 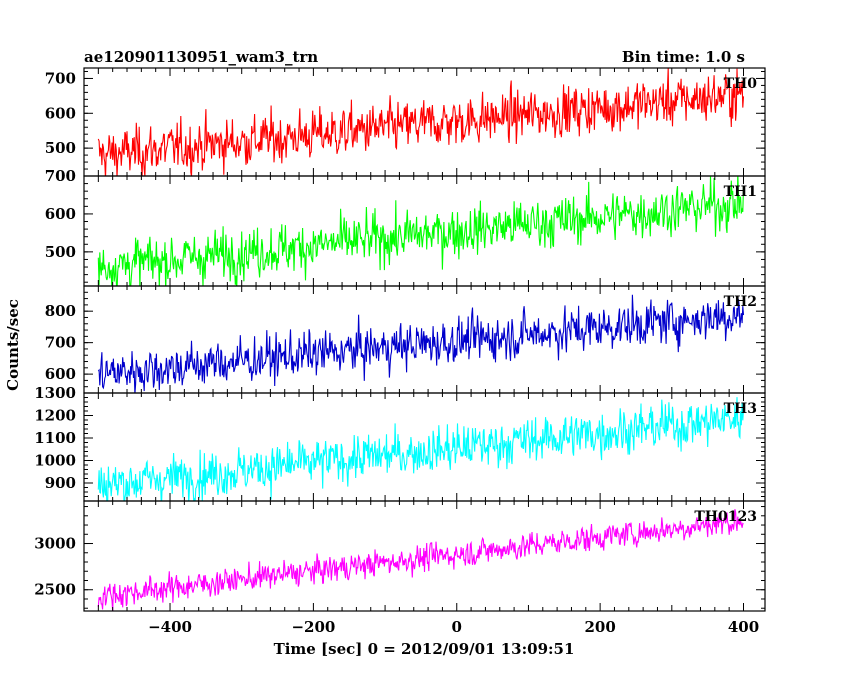 I want to click on x-tick-labels: −400 −200 0 200 400, so click(x=453, y=627).